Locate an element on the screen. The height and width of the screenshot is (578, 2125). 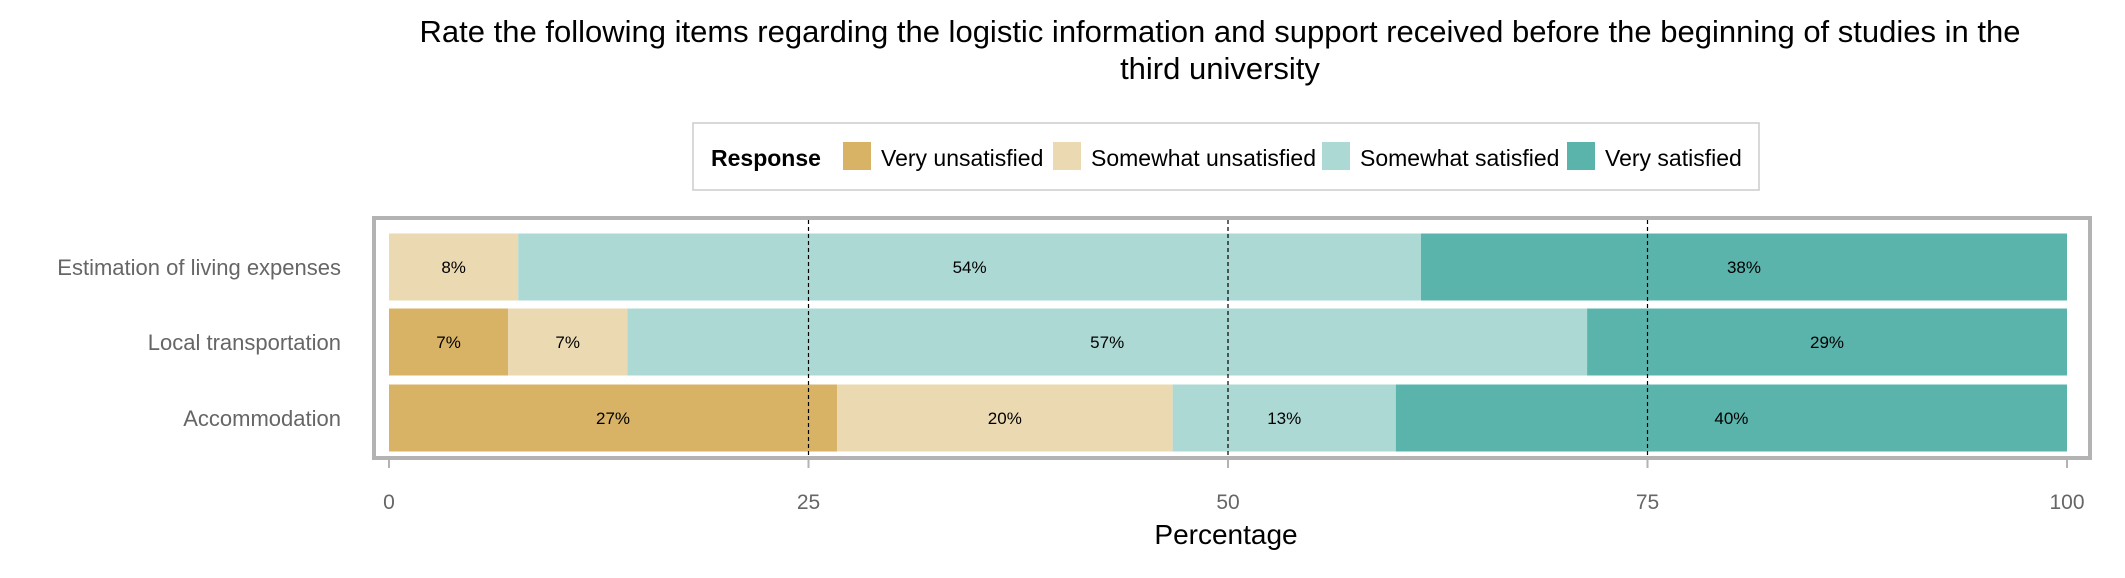
bar-value-label: 27% is located at coordinates (613, 418).